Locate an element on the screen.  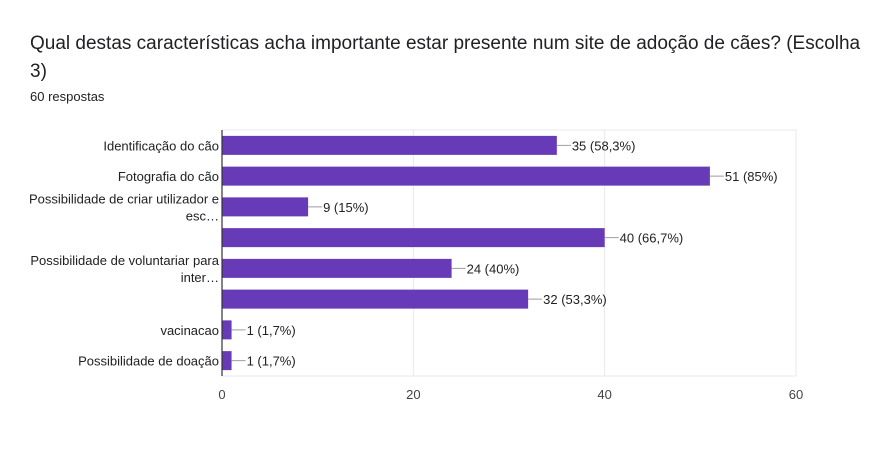
x-tick-label: 0 is located at coordinates (221, 394).